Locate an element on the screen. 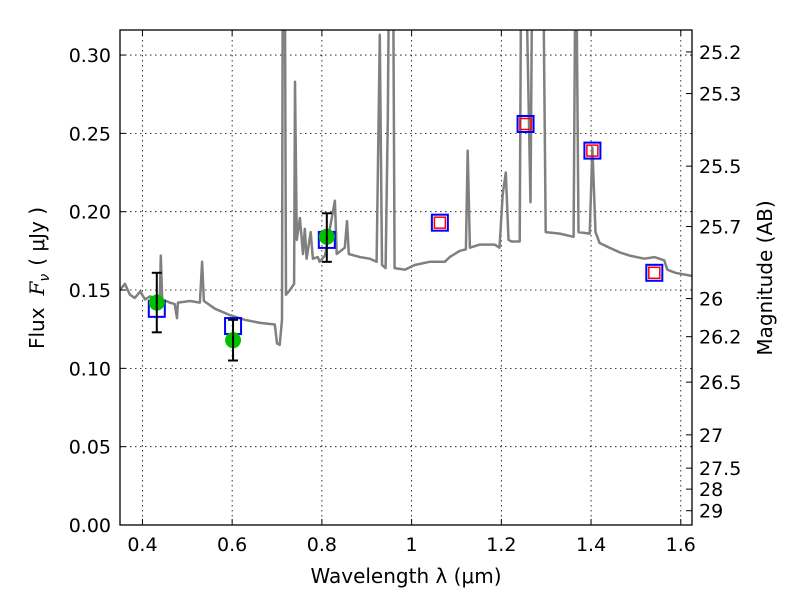  y2-tick-label: 26.2 is located at coordinates (720, 338).